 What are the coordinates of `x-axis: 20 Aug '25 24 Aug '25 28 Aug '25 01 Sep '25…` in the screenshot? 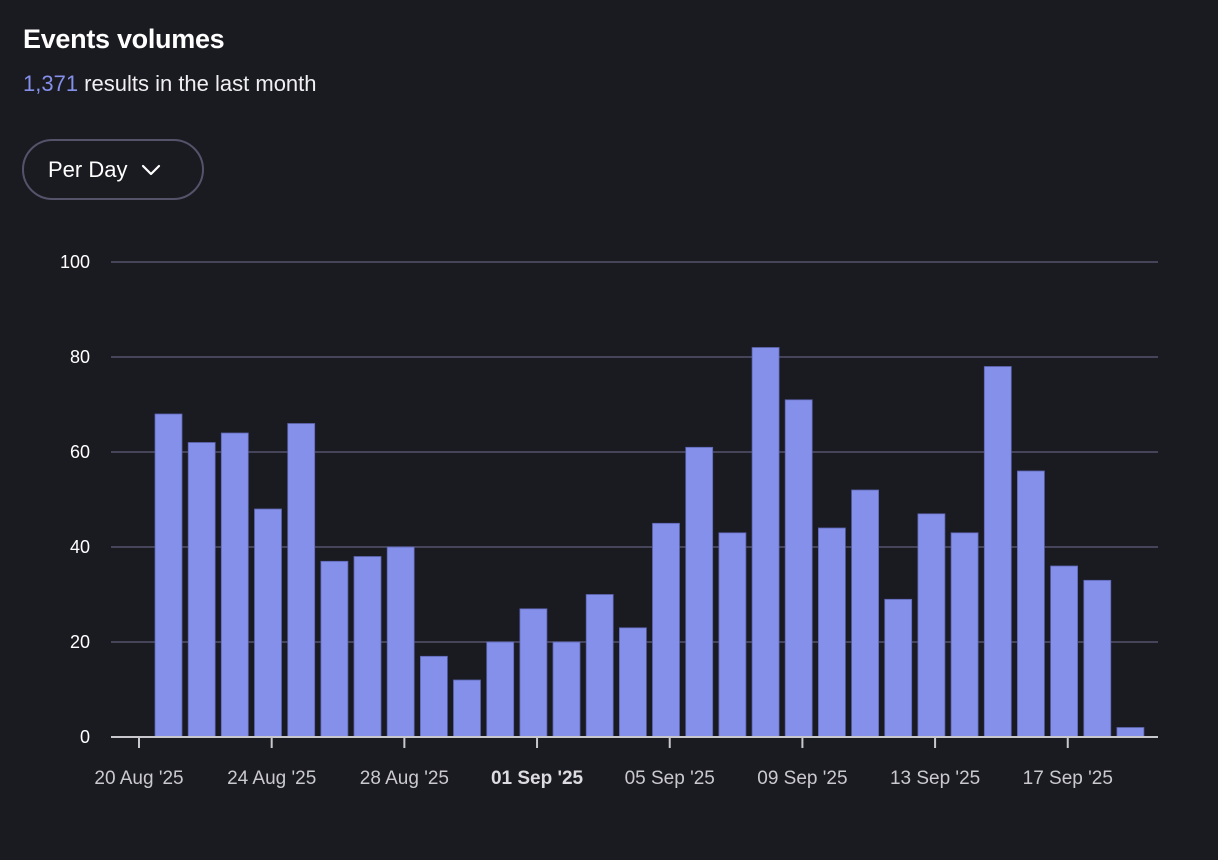 It's located at (626, 762).